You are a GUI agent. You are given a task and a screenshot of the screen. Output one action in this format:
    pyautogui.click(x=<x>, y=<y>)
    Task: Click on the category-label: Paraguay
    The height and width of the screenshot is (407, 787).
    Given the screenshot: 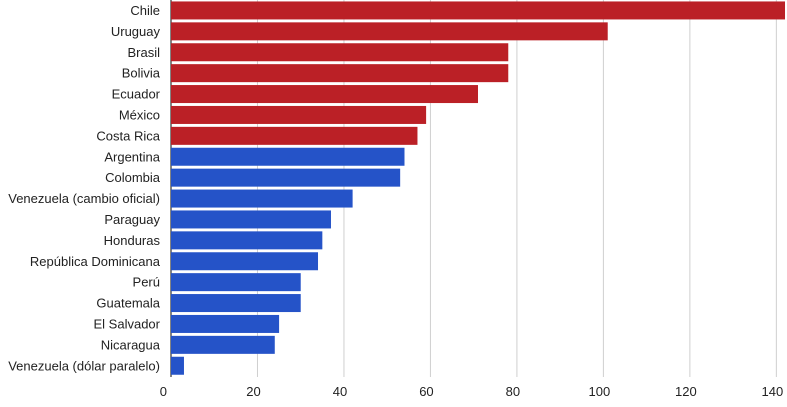 What is the action you would take?
    pyautogui.click(x=132, y=219)
    